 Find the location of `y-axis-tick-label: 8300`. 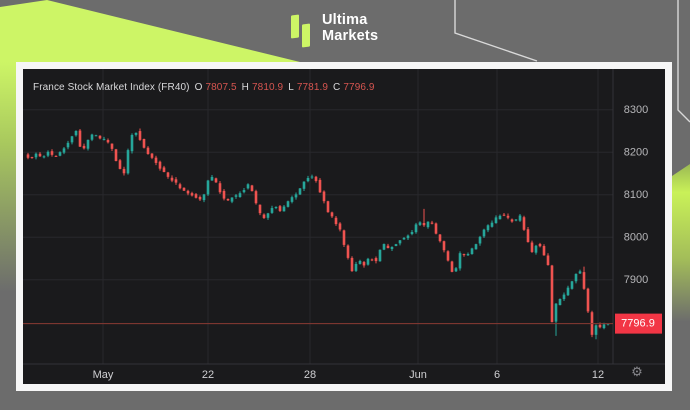

y-axis-tick-label: 8300 is located at coordinates (636, 110).